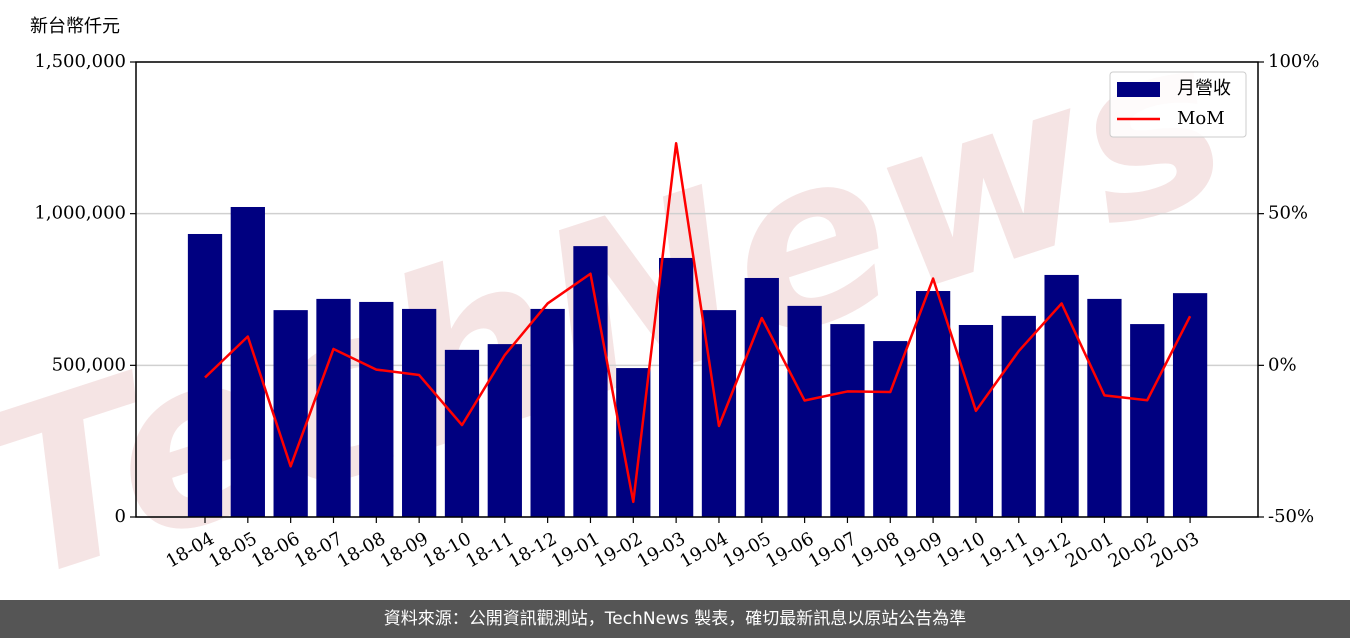  What do you see at coordinates (1089, 550) in the screenshot?
I see `x-tick-label: 20-01` at bounding box center [1089, 550].